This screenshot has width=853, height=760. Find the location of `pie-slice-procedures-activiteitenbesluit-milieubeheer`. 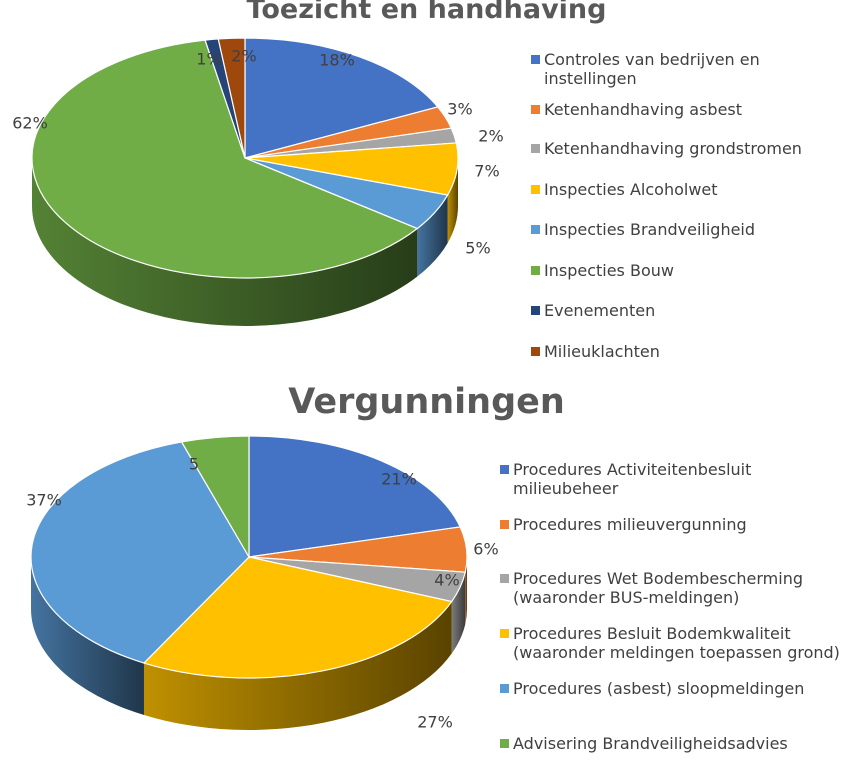

pie-slice-procedures-activiteitenbesluit-milieubeheer is located at coordinates (355, 496).